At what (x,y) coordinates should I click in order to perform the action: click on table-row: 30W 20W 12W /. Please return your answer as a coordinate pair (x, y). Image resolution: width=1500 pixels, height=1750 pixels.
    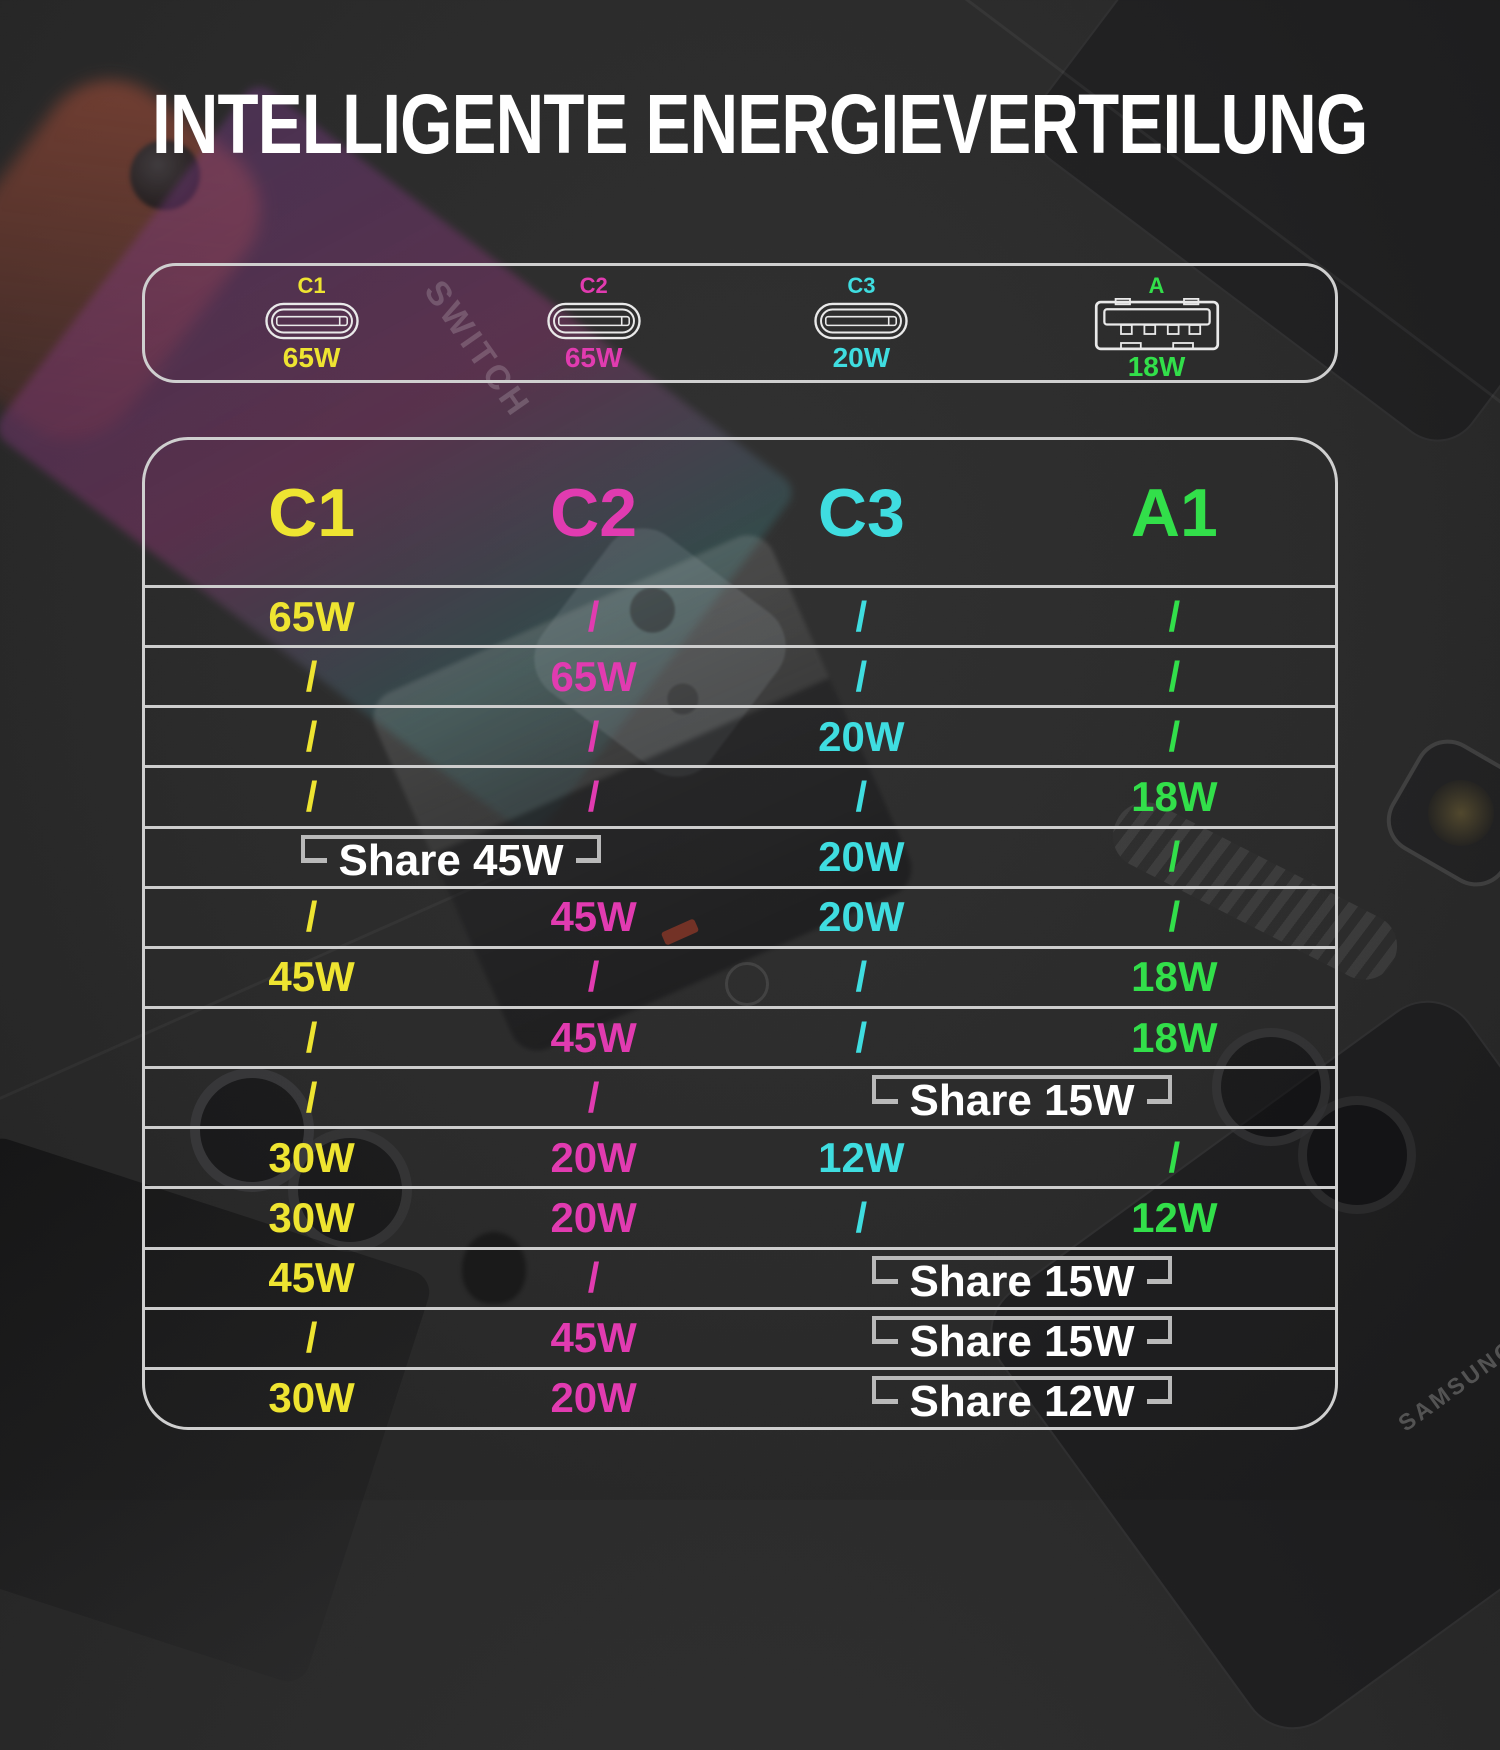
    Looking at the image, I should click on (740, 1156).